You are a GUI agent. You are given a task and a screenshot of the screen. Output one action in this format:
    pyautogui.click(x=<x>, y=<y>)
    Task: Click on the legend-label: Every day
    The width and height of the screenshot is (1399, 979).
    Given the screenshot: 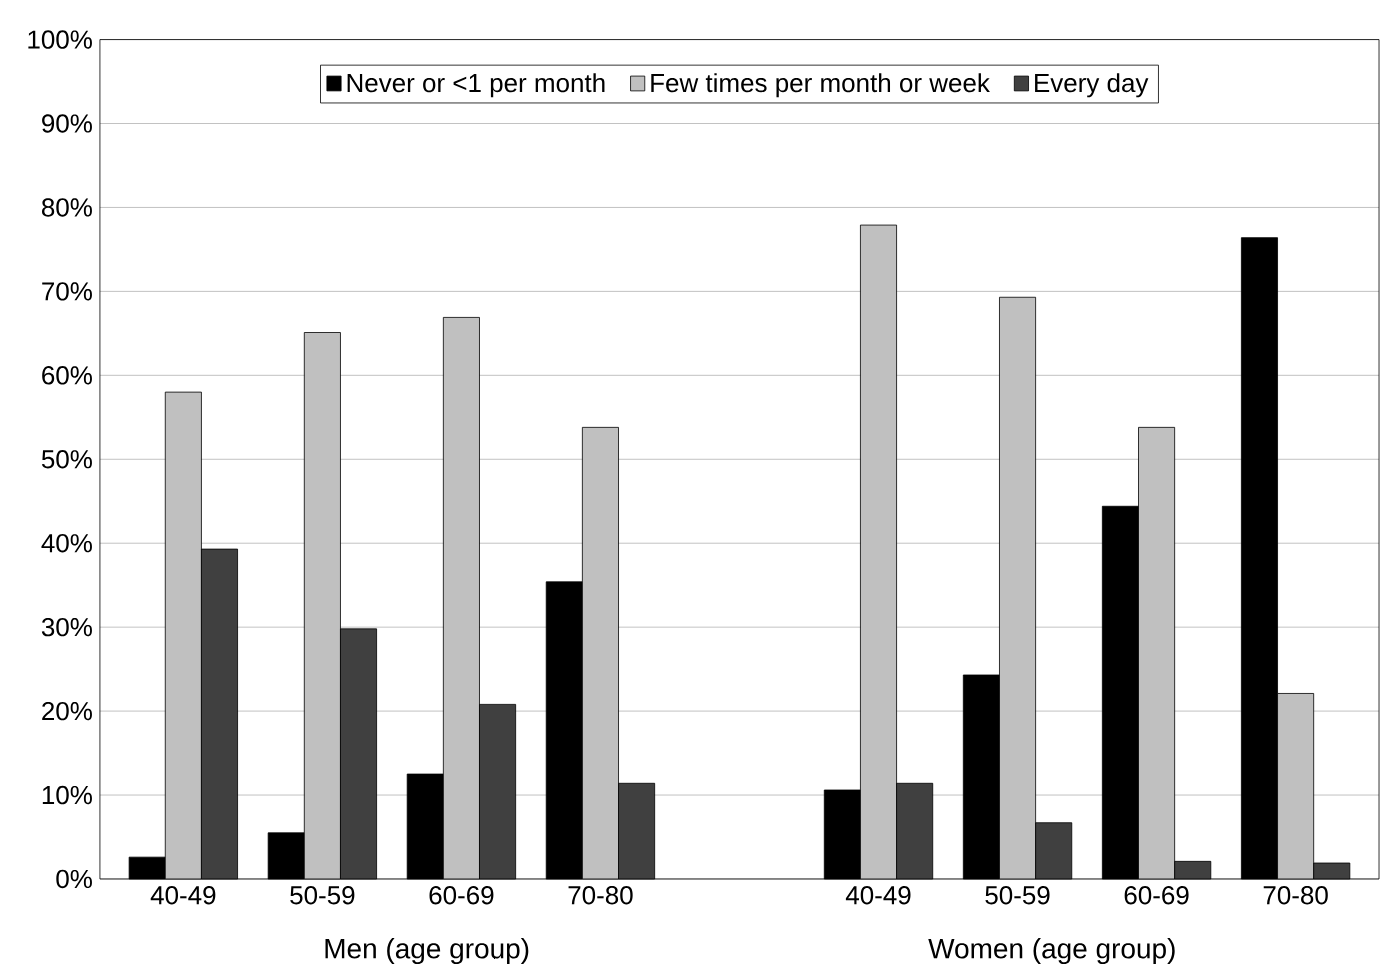 What is the action you would take?
    pyautogui.click(x=1092, y=85)
    